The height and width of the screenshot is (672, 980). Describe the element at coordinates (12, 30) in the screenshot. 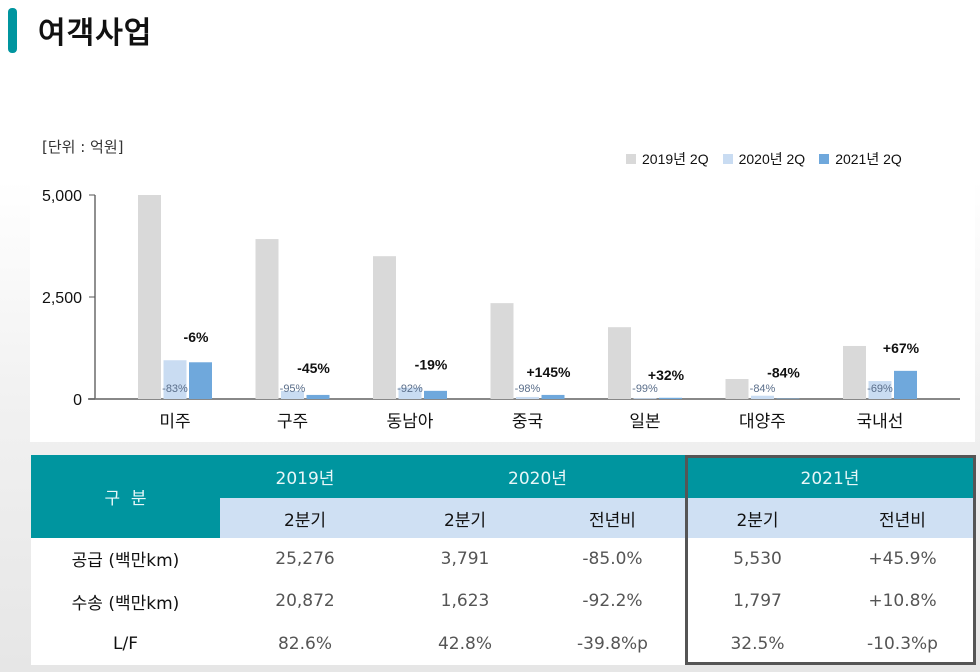

I see `title-accent-bar` at that location.